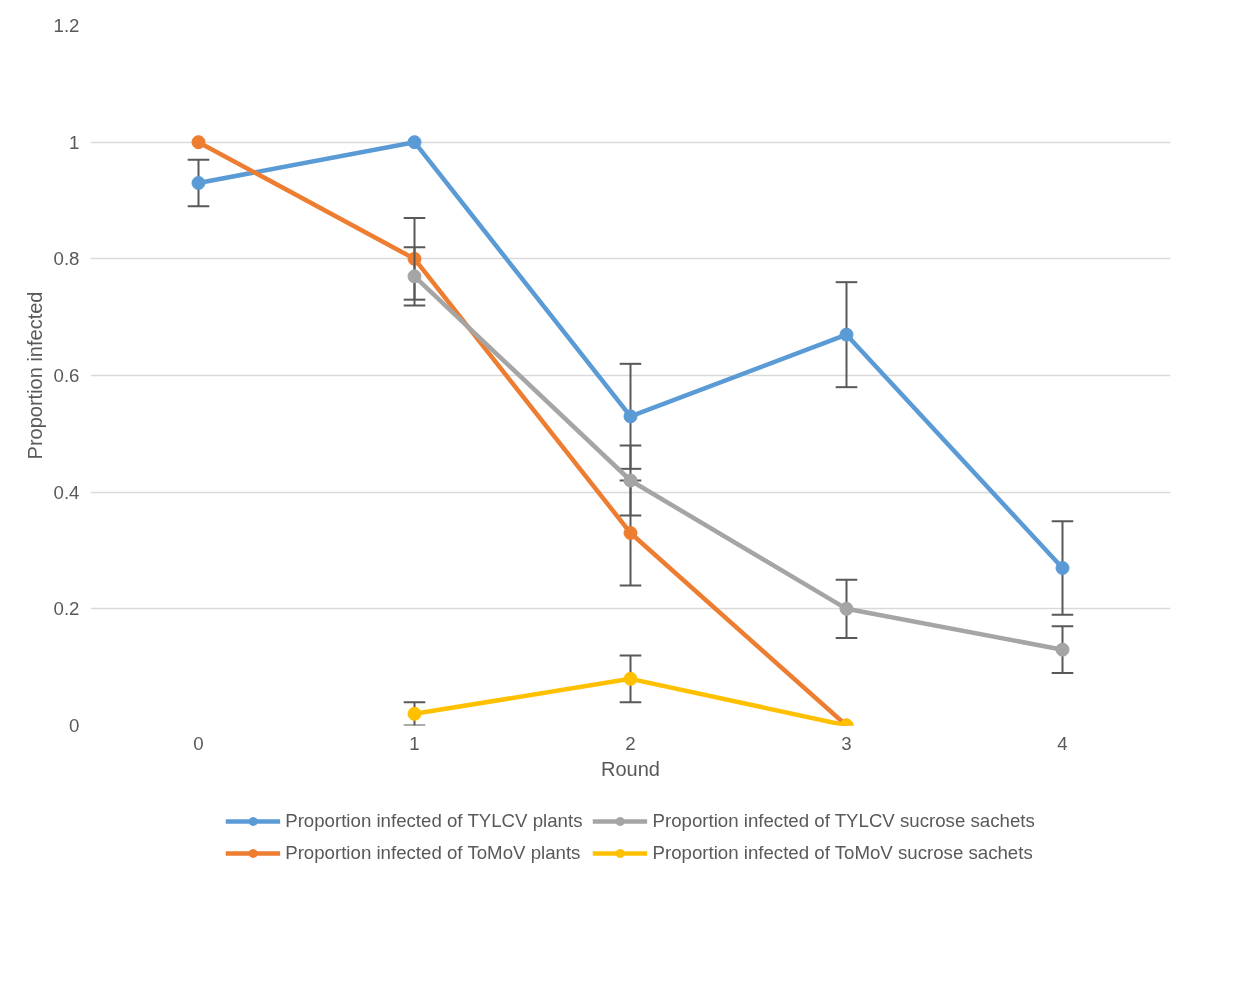 The width and height of the screenshot is (1249, 999). What do you see at coordinates (74, 142) in the screenshot?
I see `y-tick-label: 1` at bounding box center [74, 142].